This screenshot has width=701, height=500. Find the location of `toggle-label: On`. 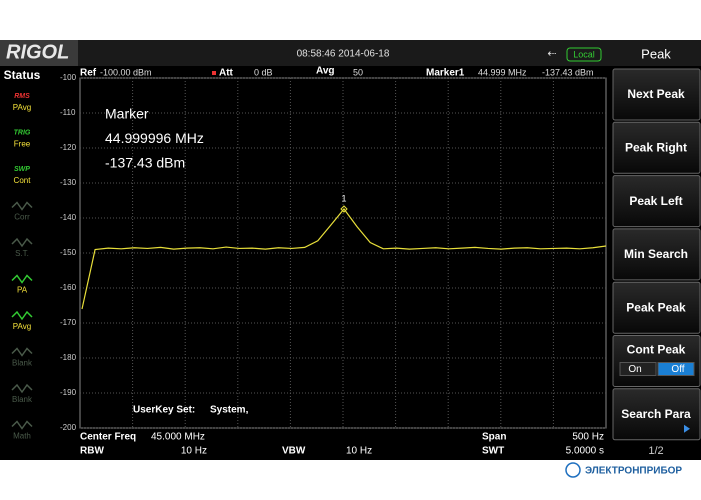

toggle-label: On is located at coordinates (634, 369).